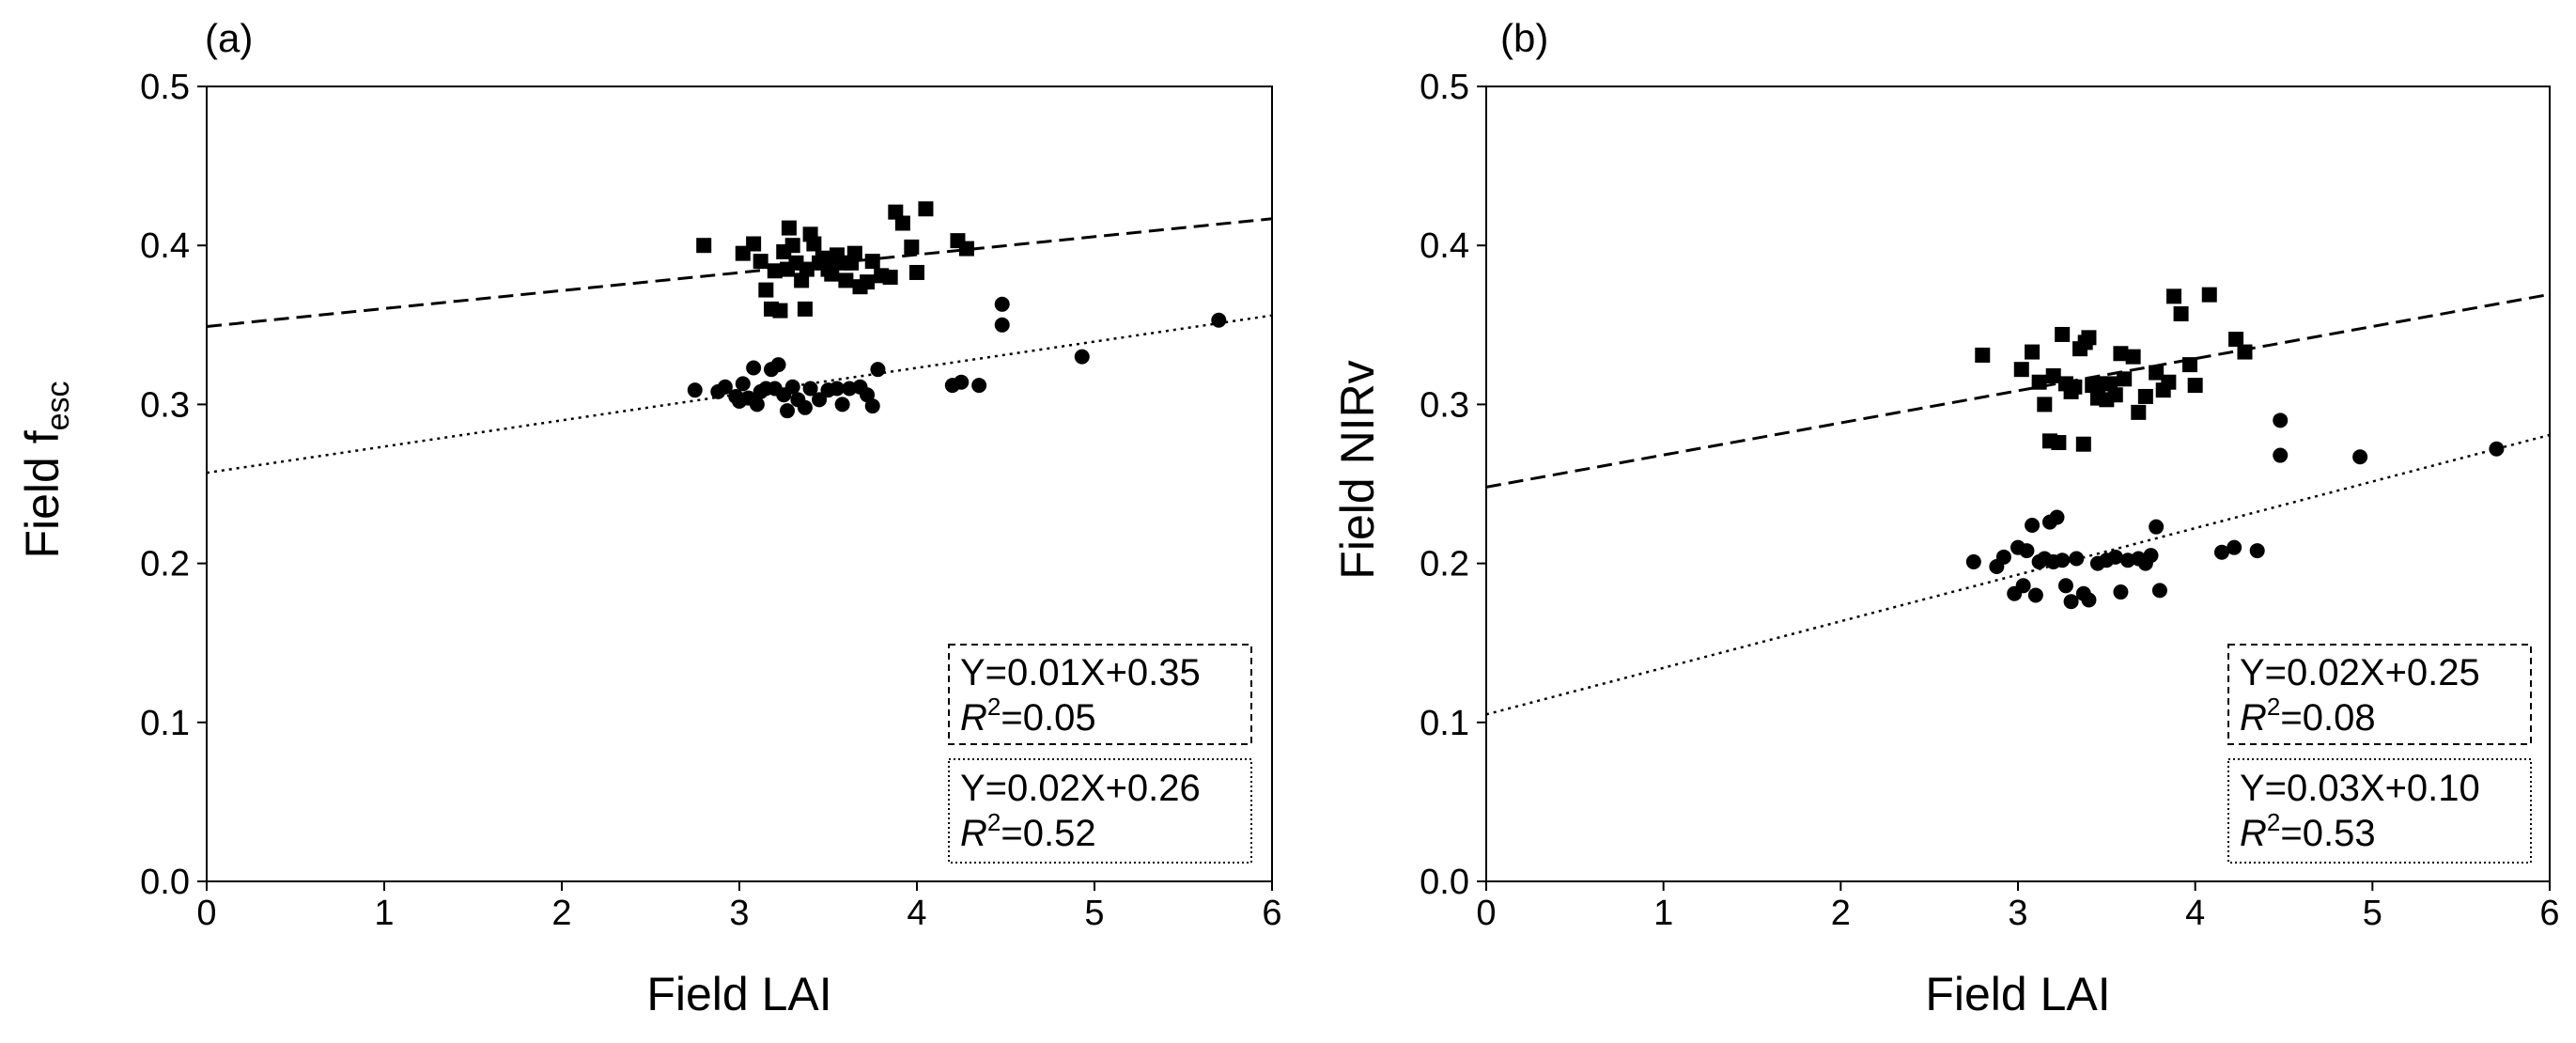 The image size is (2576, 1043). Describe the element at coordinates (1271, 913) in the screenshot. I see `x-tick-label: 6` at that location.